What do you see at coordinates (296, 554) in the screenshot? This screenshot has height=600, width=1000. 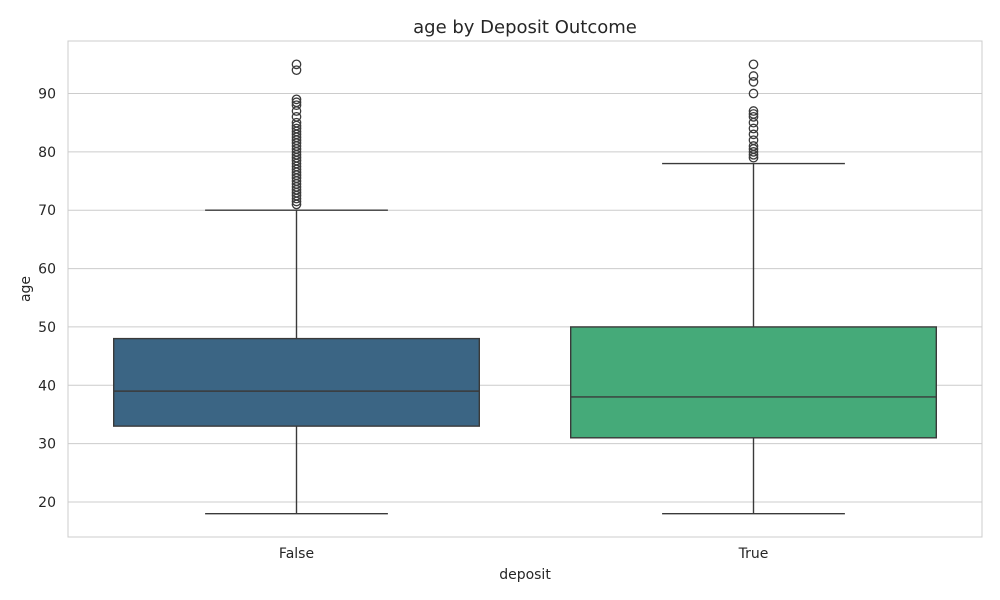 I see `x-tick-label: False` at bounding box center [296, 554].